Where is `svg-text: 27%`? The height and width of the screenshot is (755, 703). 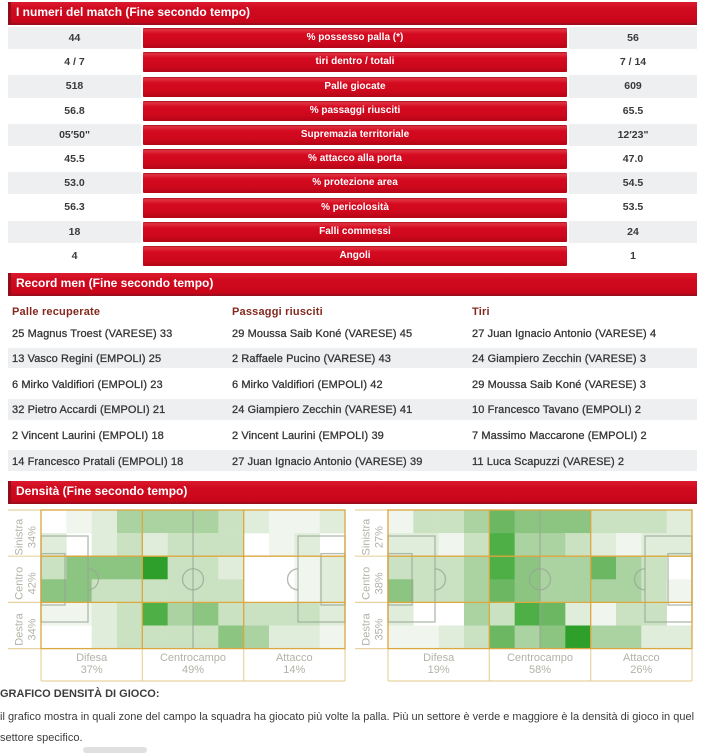
svg-text: 27% is located at coordinates (380, 537).